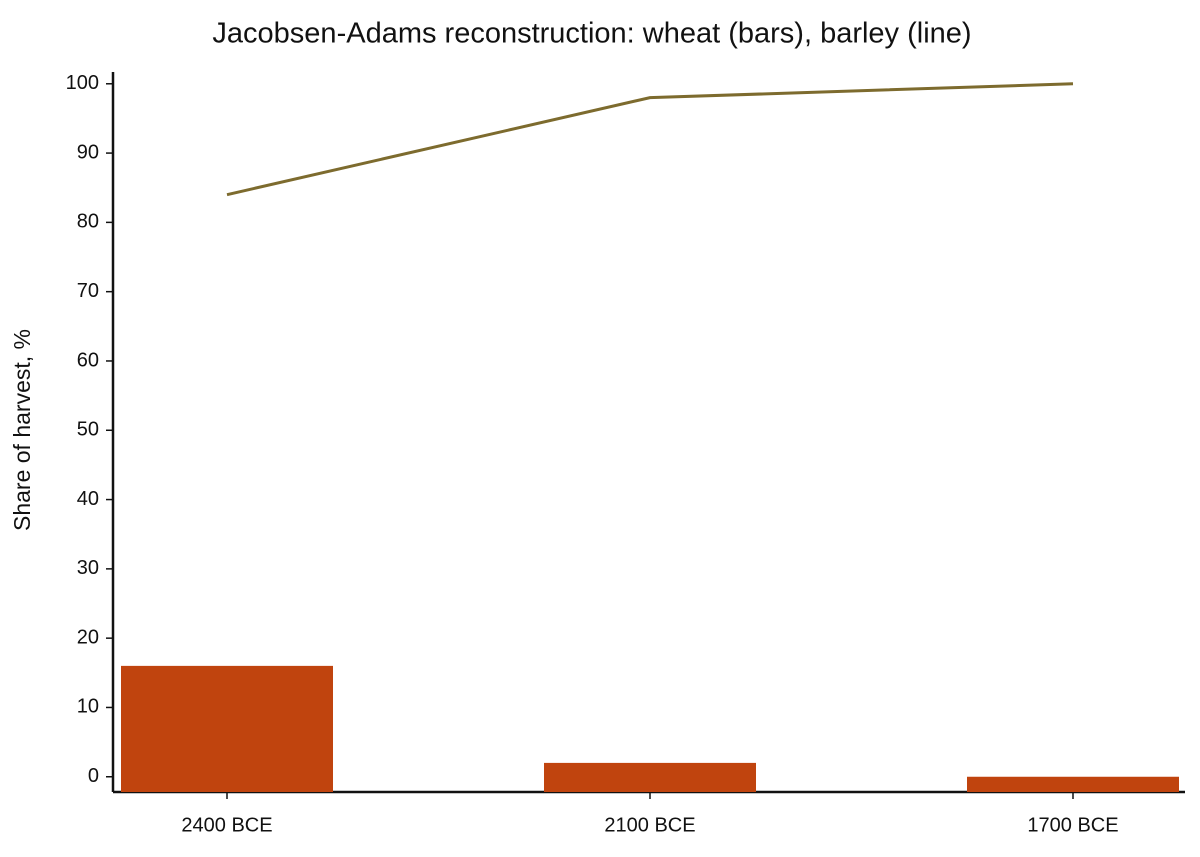 The image size is (1200, 857). I want to click on y-tick-label: 10, so click(88, 707).